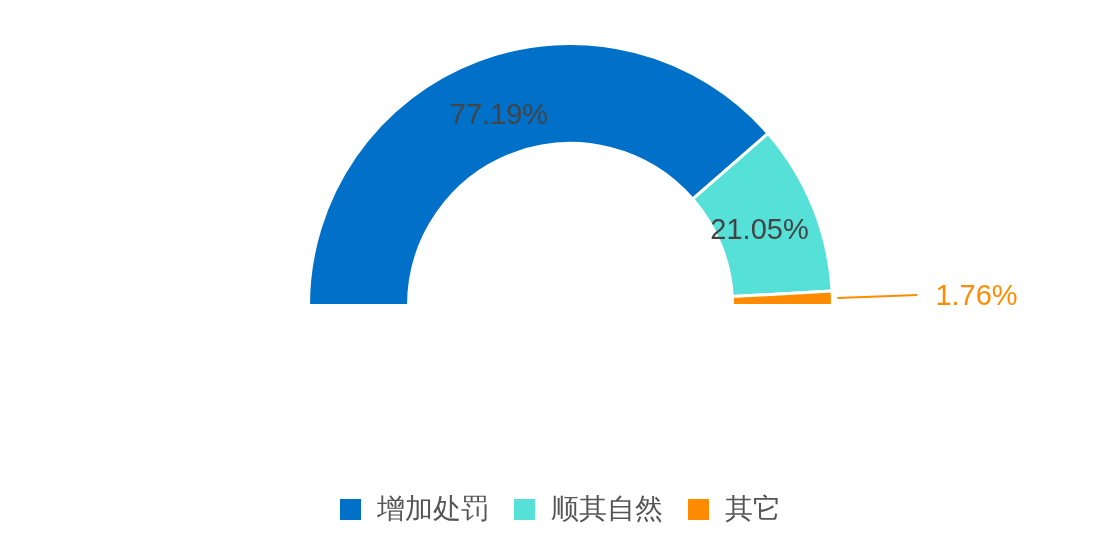  What do you see at coordinates (607, 509) in the screenshot?
I see `legend-label: 顺其自然` at bounding box center [607, 509].